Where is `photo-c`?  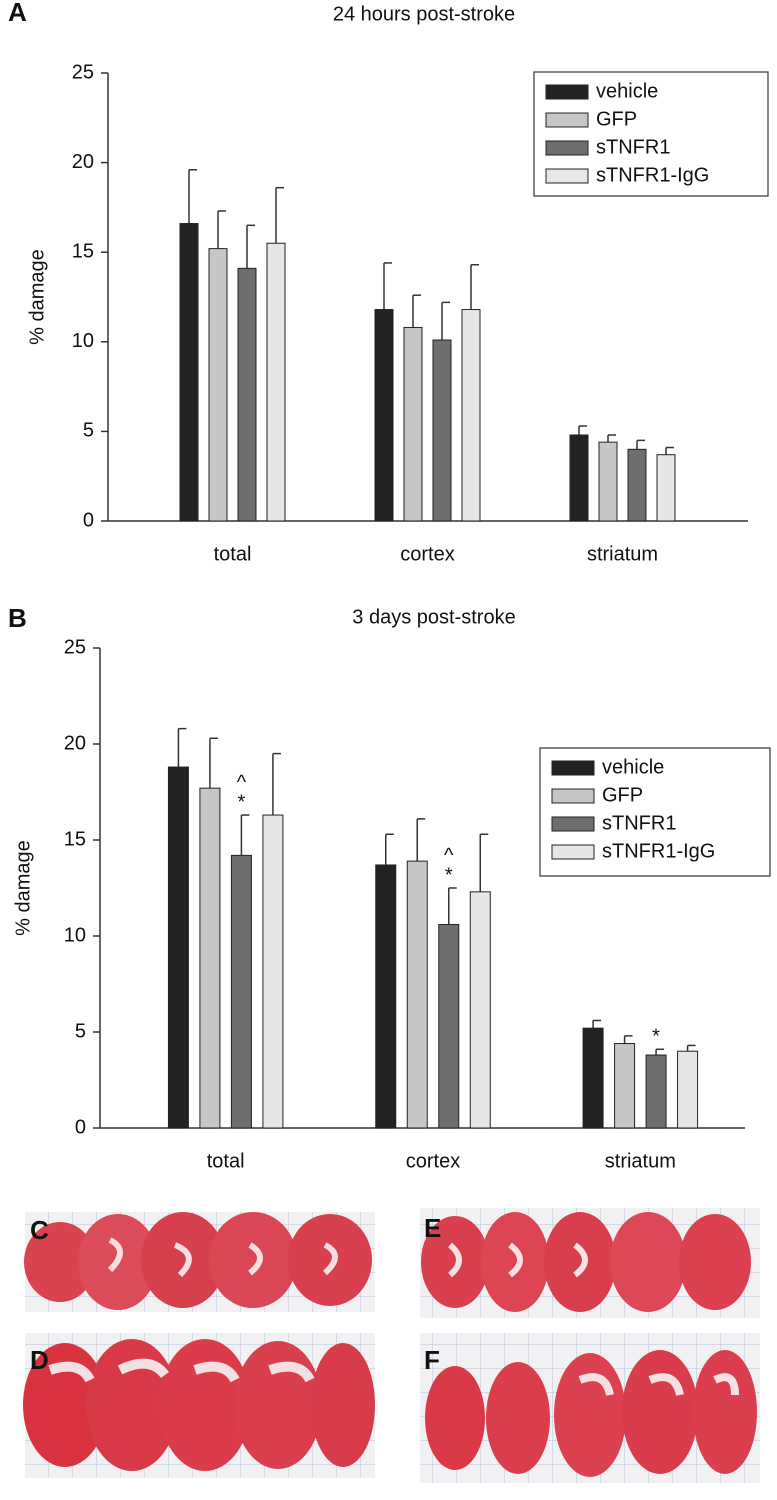
photo-c is located at coordinates (199, 1262).